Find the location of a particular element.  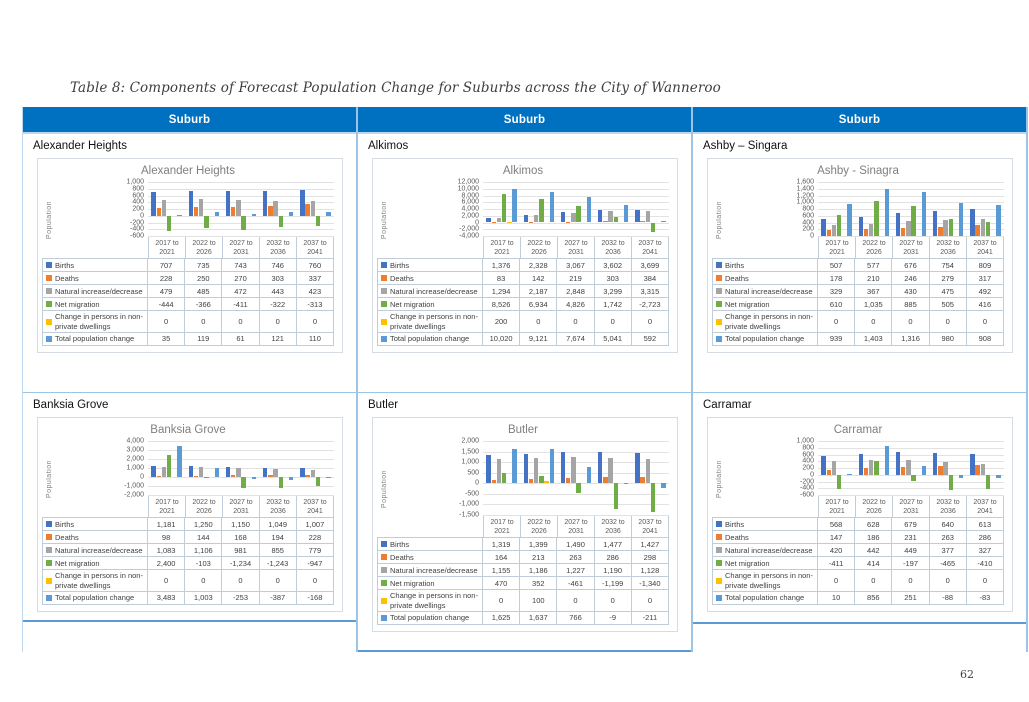

value-cell: 420 is located at coordinates (837, 551).